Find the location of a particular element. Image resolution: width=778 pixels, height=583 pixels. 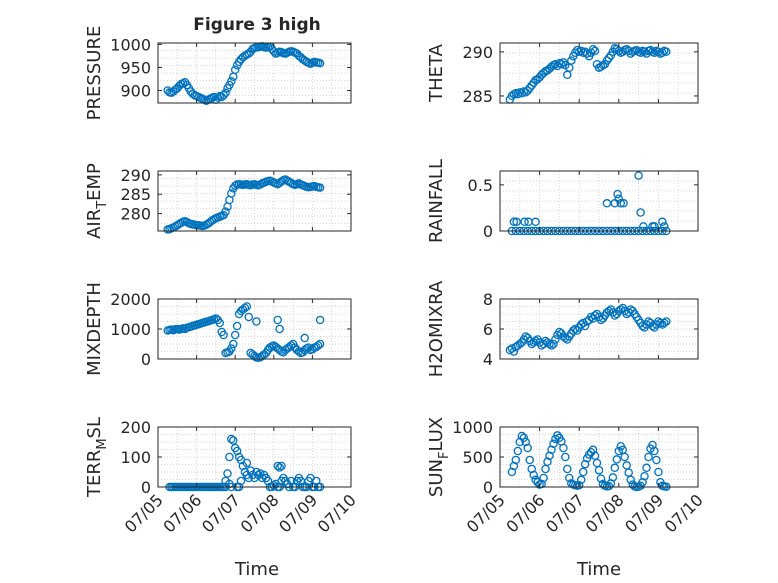

y-axis-label: SUNFLUX is located at coordinates (439, 457).